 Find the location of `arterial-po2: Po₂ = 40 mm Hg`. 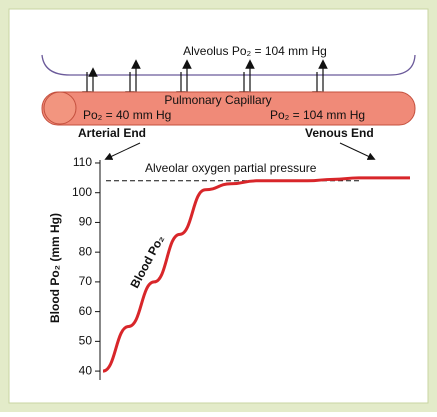

arterial-po2: Po₂ = 40 mm Hg is located at coordinates (127, 115).